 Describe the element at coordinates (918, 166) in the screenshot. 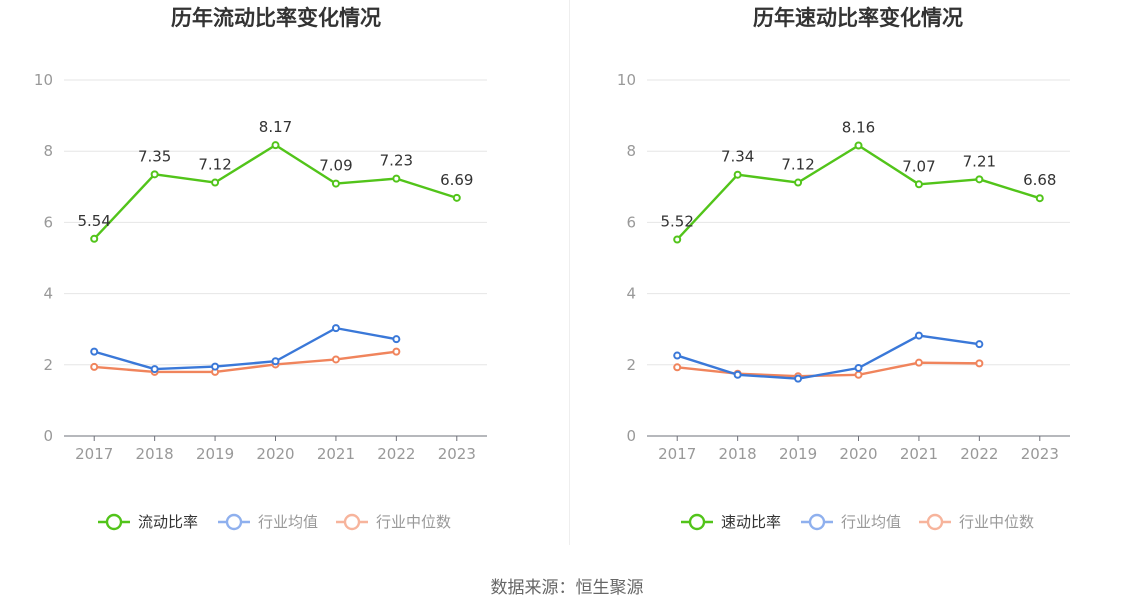

I see `data-label: 7.07` at that location.